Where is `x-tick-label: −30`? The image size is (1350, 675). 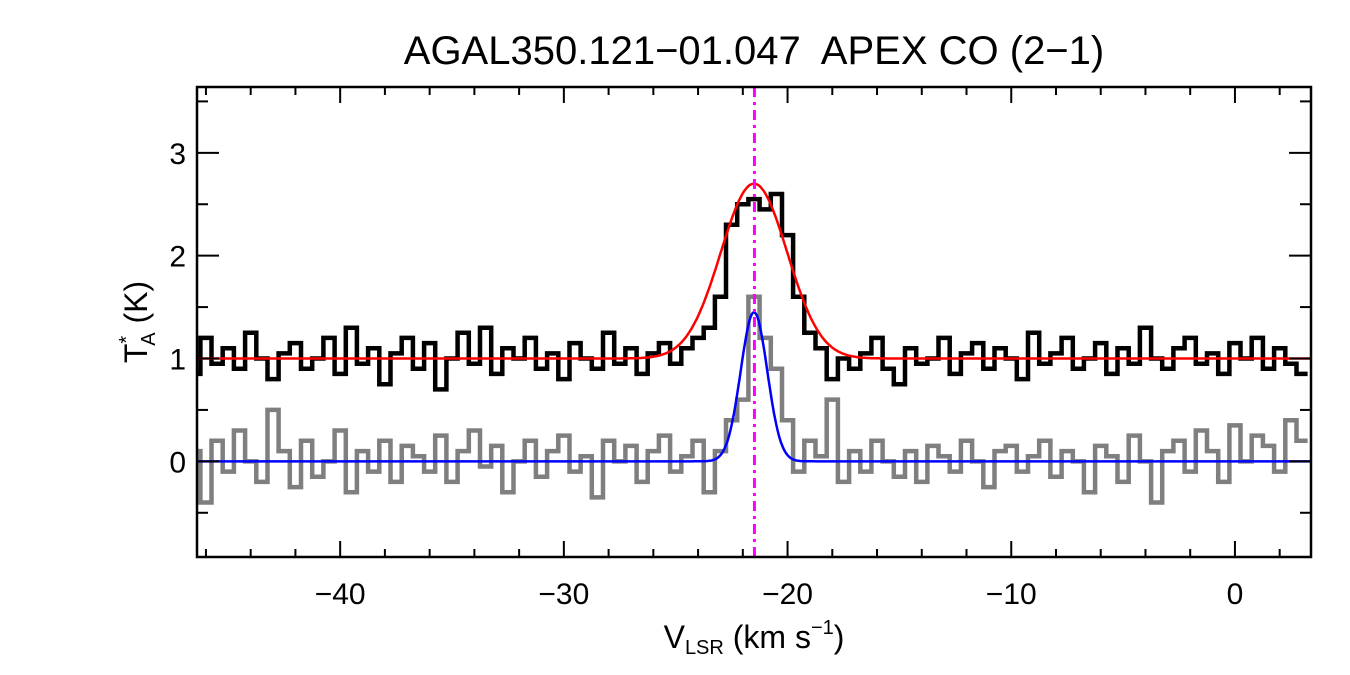
x-tick-label: −30 is located at coordinates (563, 594).